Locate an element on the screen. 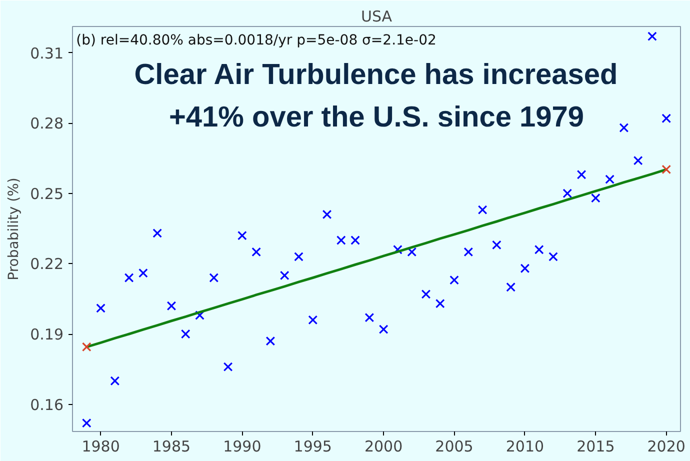  y-axis-title: Probability (%) is located at coordinates (14, 229).